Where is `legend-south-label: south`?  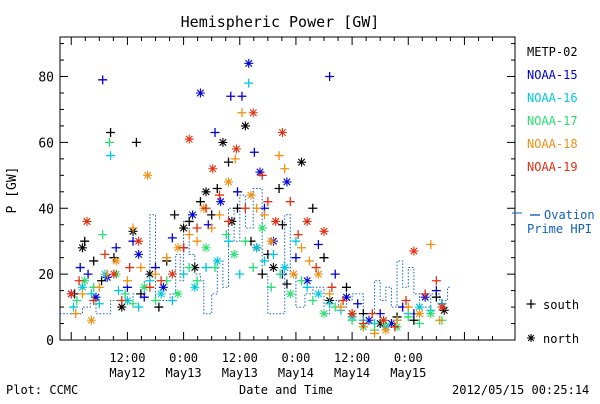 legend-south-label: south is located at coordinates (561, 305).